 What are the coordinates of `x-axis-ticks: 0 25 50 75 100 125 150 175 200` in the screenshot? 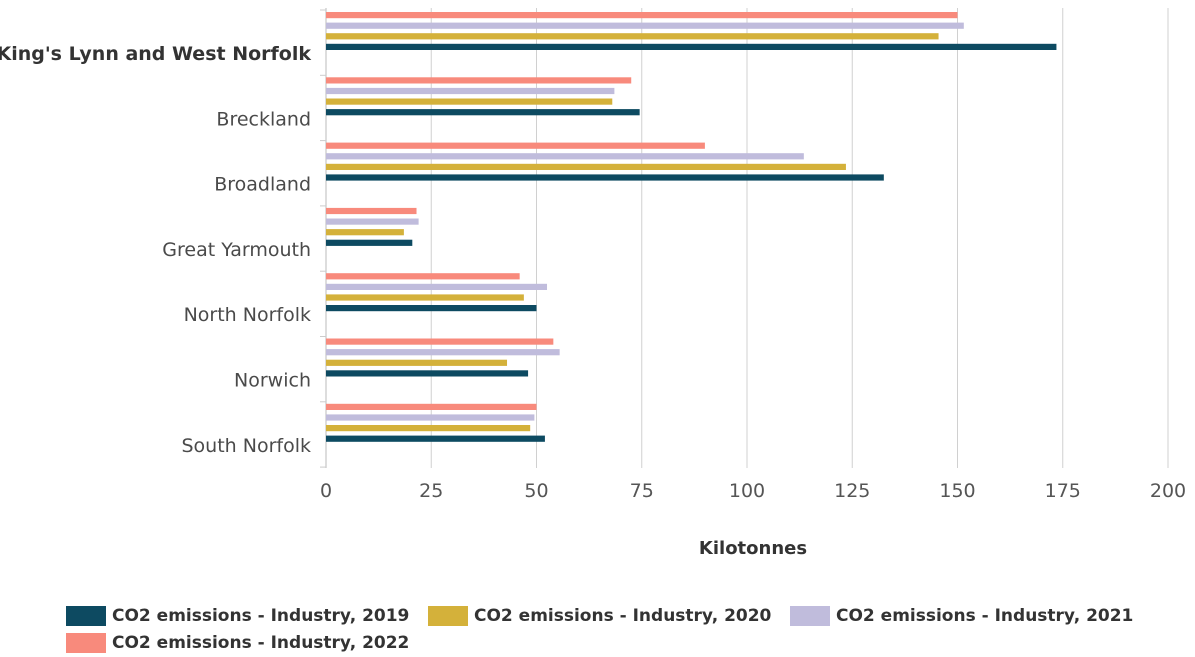 It's located at (753, 491).